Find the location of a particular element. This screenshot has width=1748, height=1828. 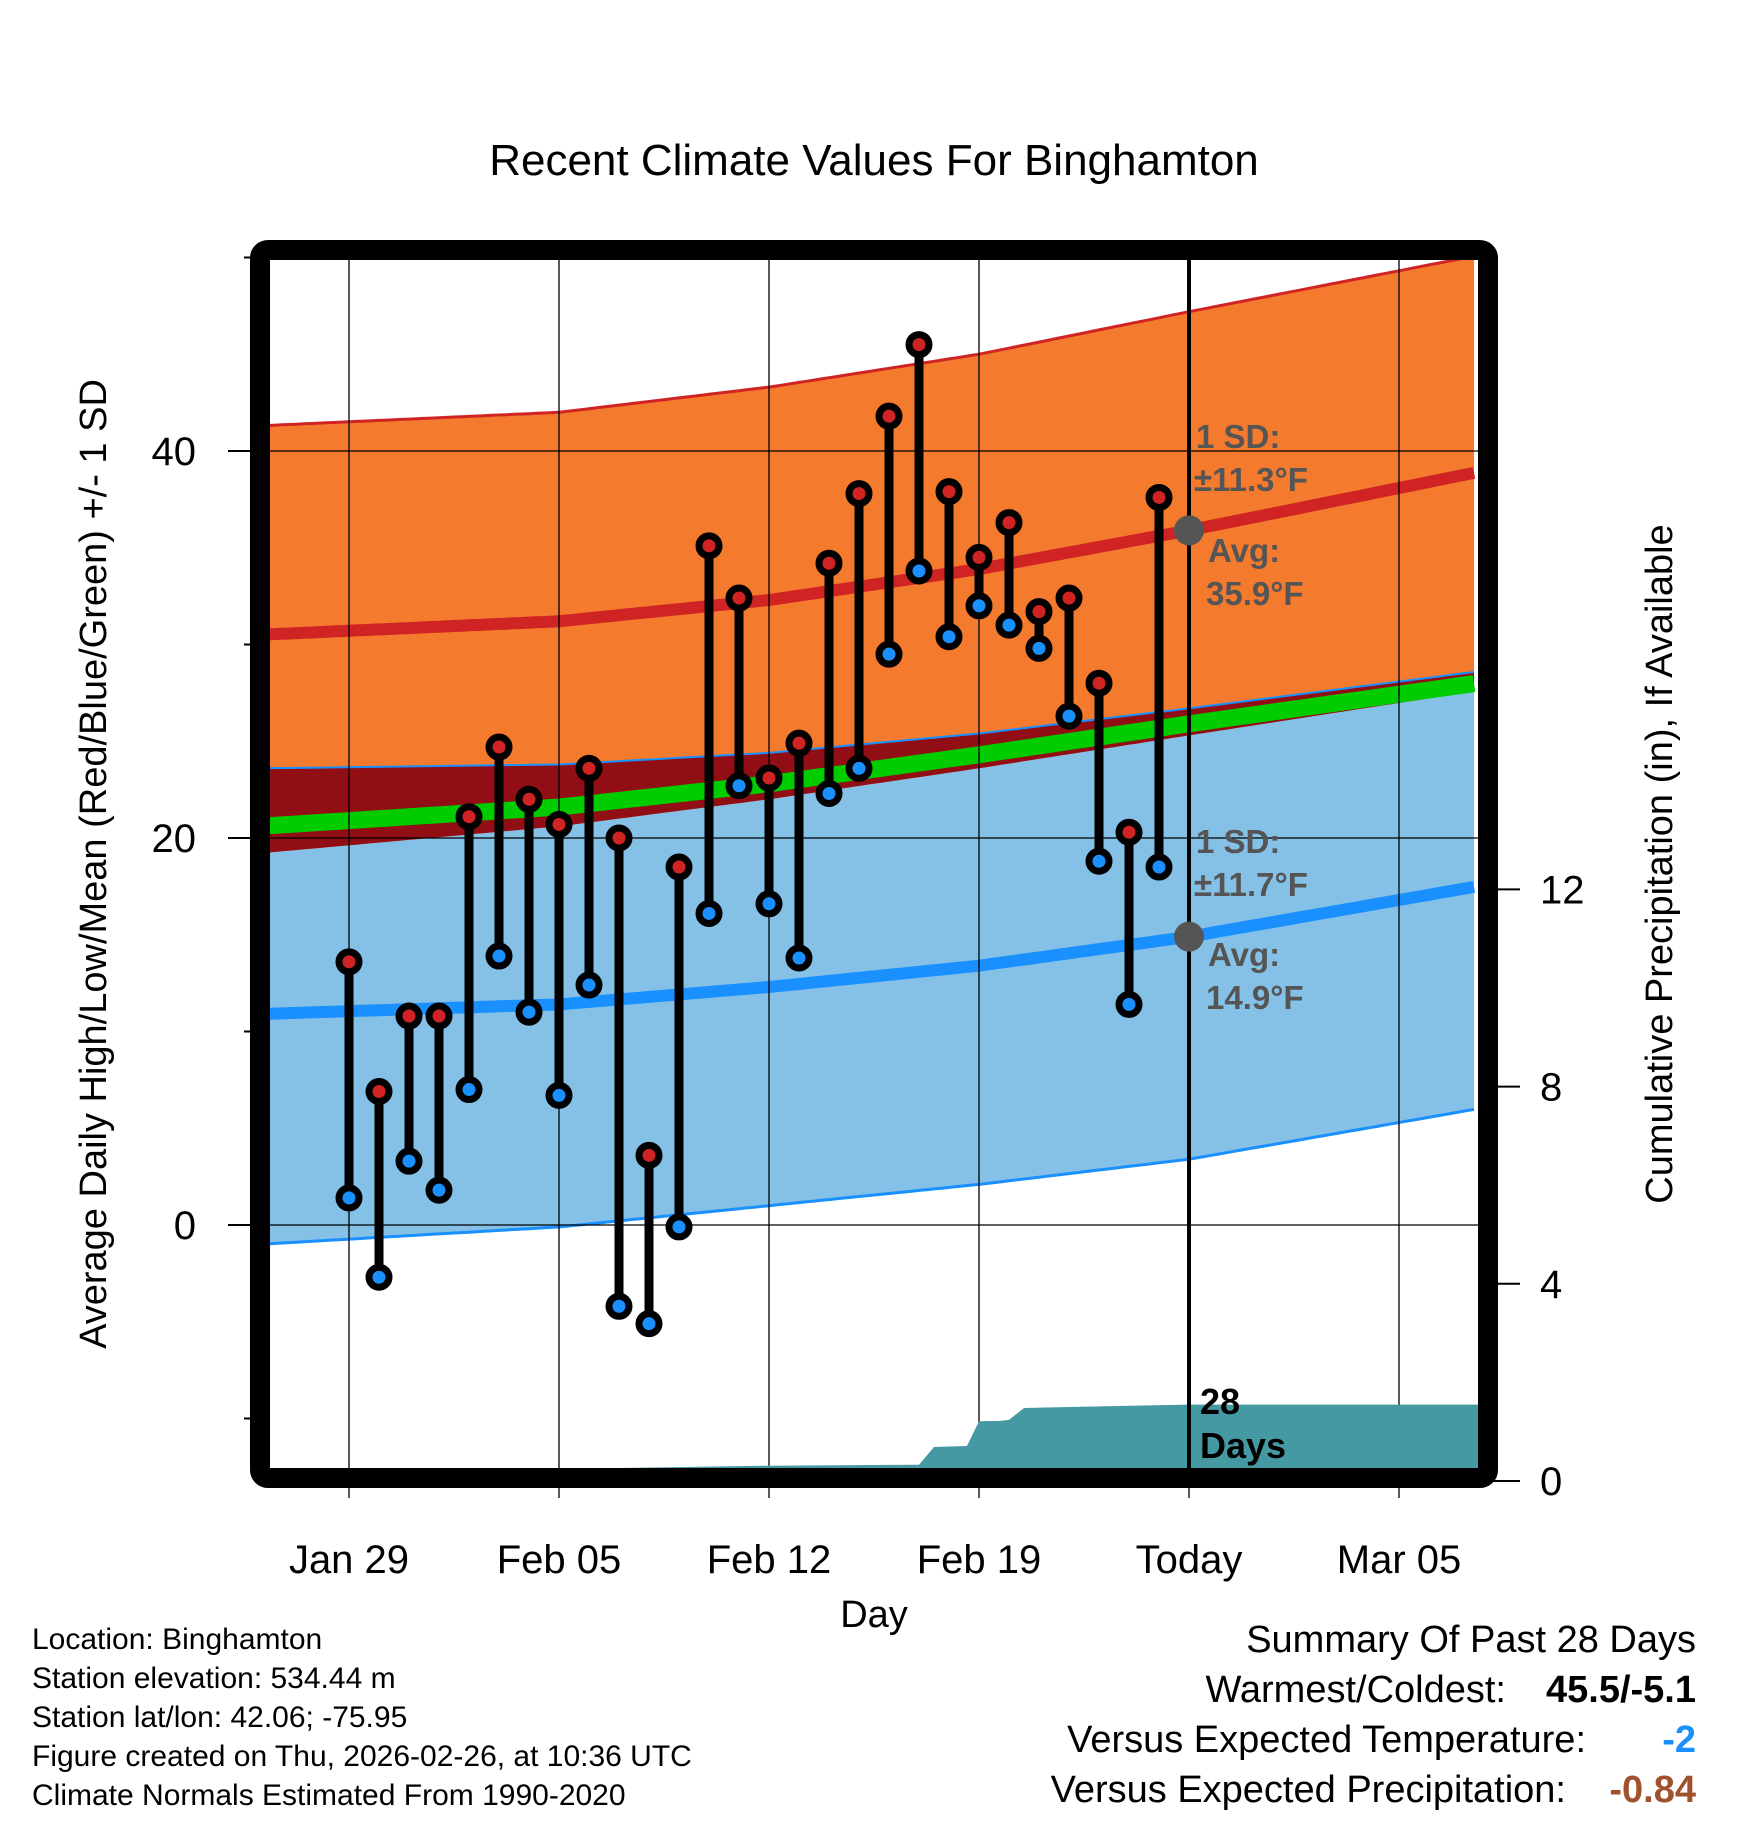

high-plus-sd-line is located at coordinates (866, 343).